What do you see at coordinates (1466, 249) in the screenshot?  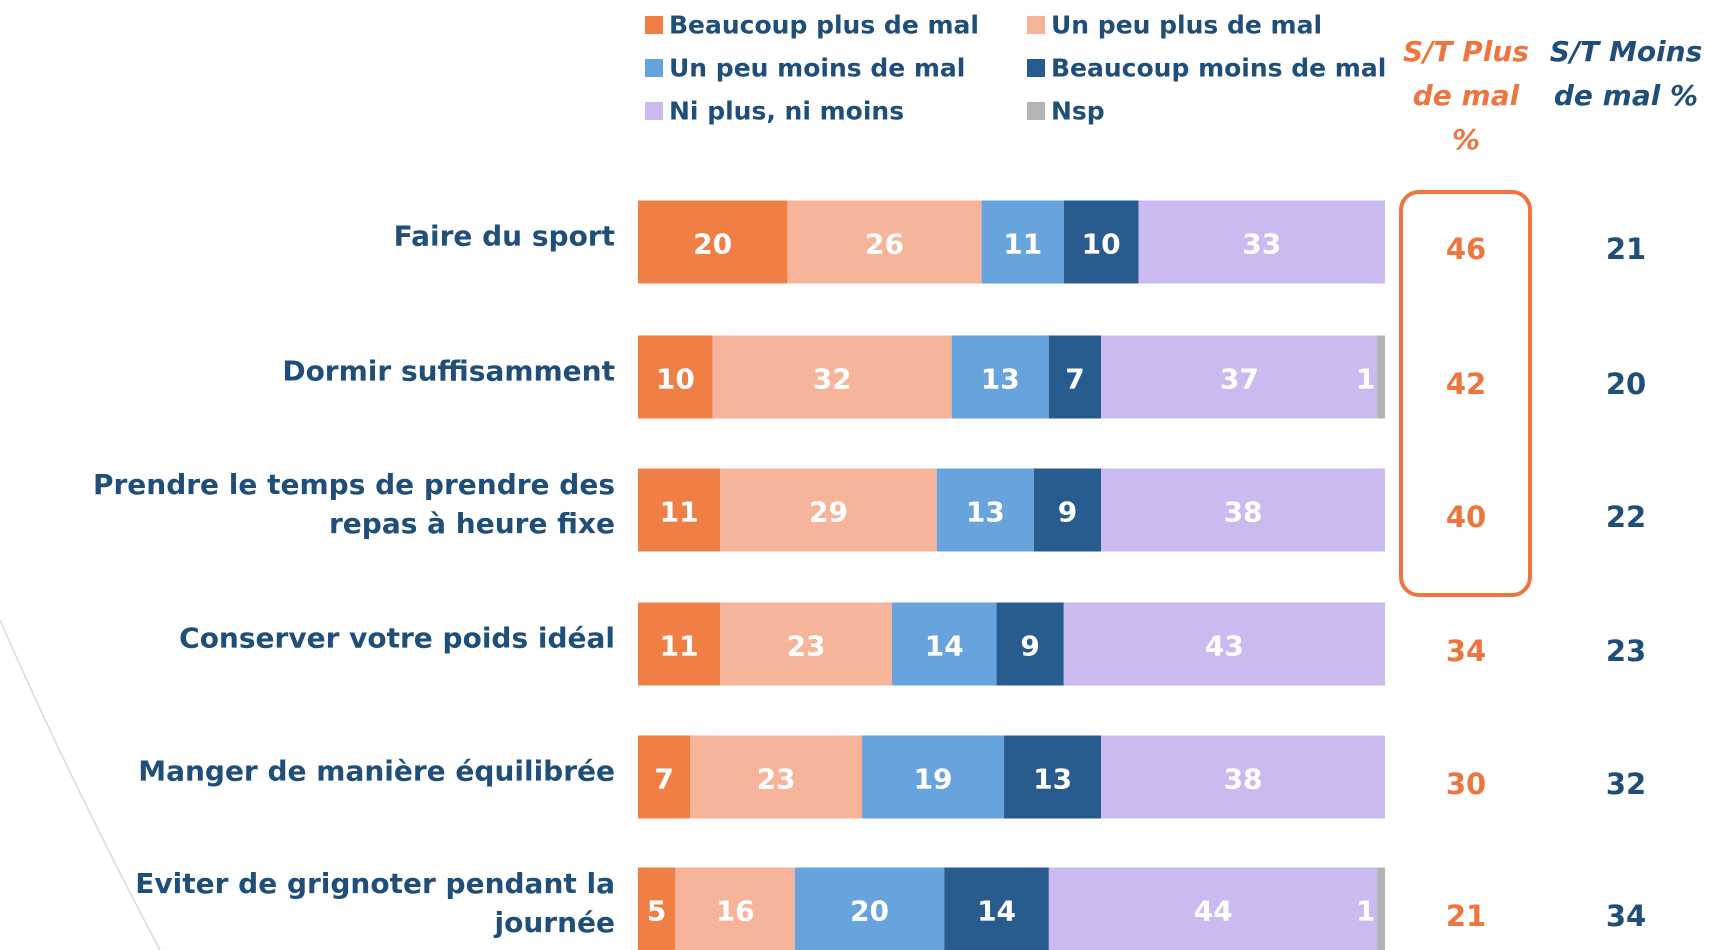 I see `summary-value: 46` at bounding box center [1466, 249].